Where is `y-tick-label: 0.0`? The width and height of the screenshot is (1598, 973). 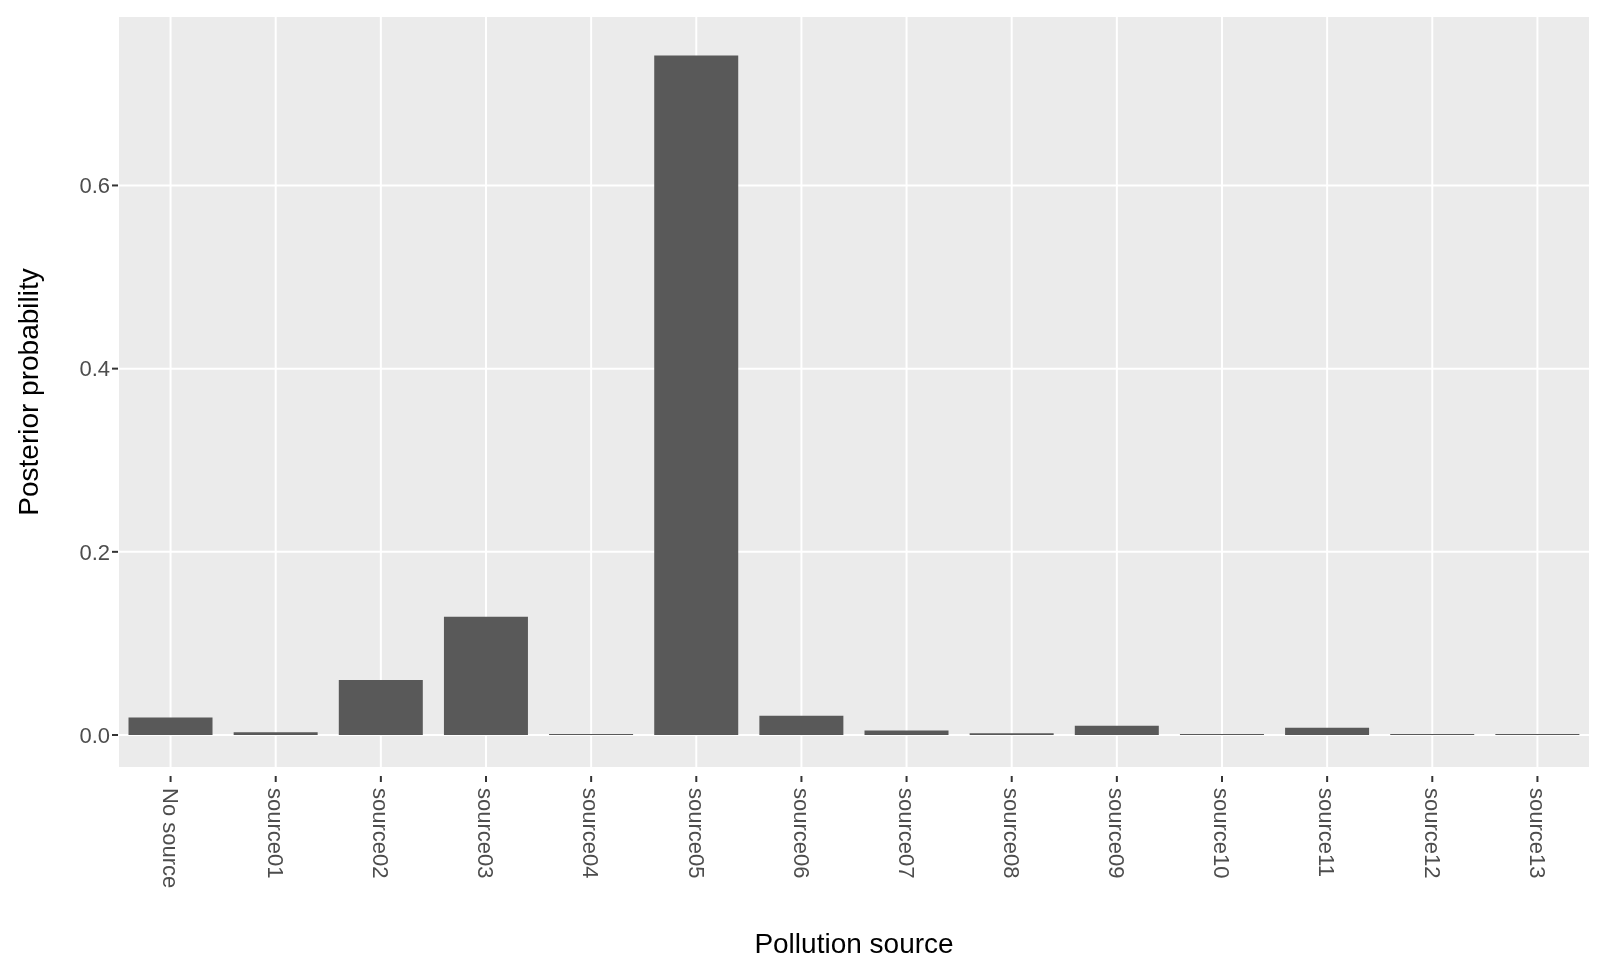
y-tick-label: 0.0 is located at coordinates (94, 735).